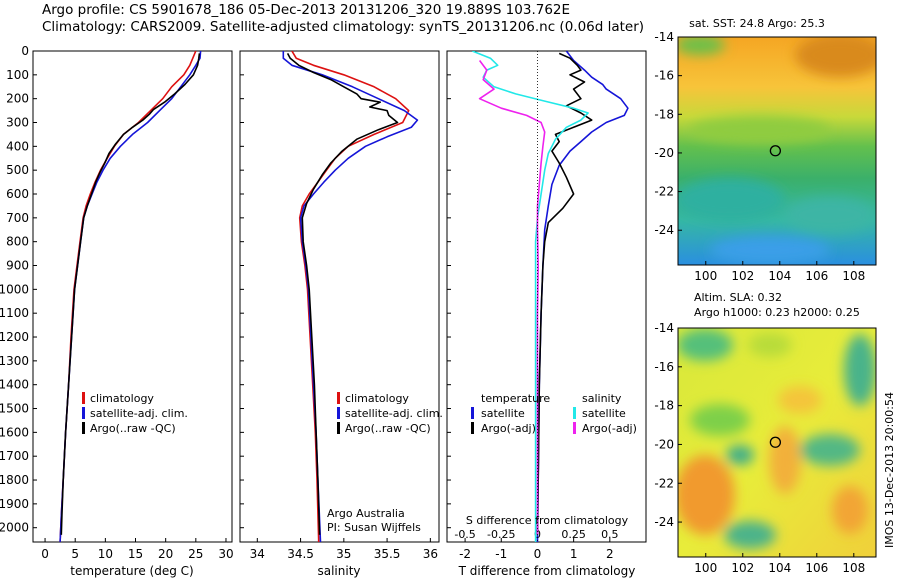 The image size is (900, 580). What do you see at coordinates (257, 554) in the screenshot?
I see `salinity-x-tick-label: 34` at bounding box center [257, 554].